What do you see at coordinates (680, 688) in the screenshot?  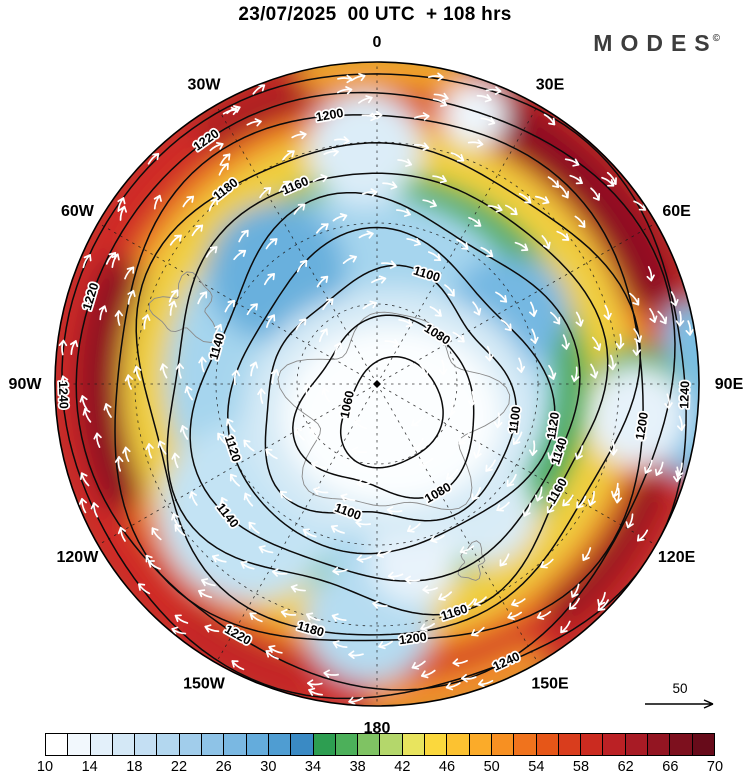 I see `reference-vector-label: 50` at bounding box center [680, 688].